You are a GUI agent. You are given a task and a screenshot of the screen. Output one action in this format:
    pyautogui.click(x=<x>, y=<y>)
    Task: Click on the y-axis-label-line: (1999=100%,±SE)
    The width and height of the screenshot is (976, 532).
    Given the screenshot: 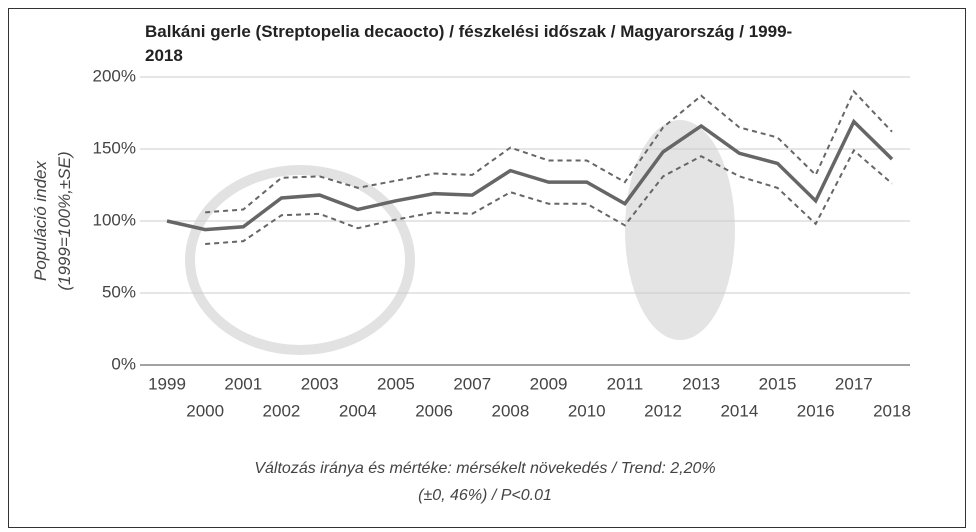 What is the action you would take?
    pyautogui.click(x=64, y=220)
    